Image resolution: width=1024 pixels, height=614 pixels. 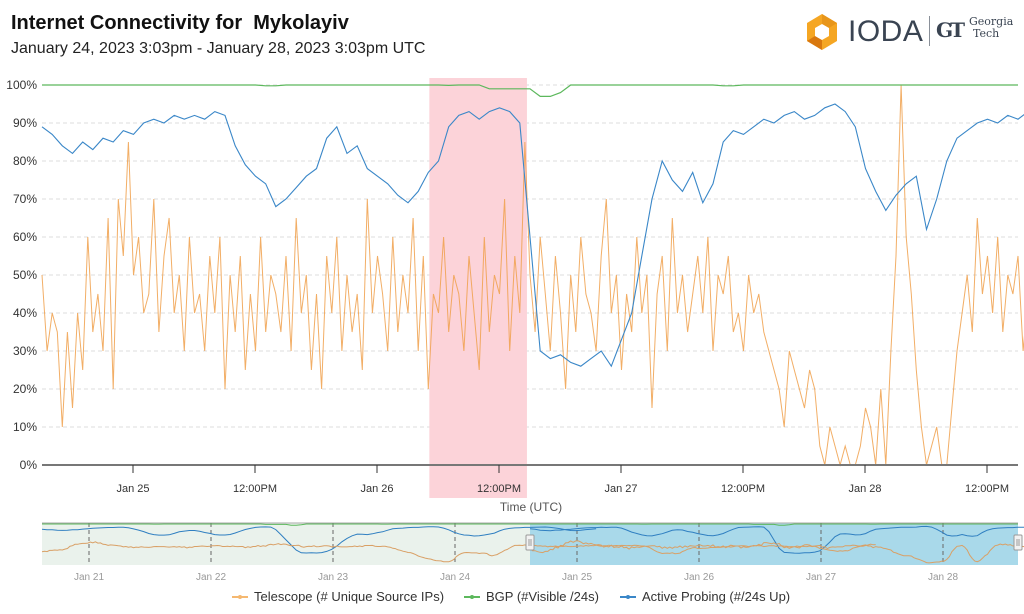 What do you see at coordinates (530, 524) in the screenshot?
I see `navigator-line-bgp` at bounding box center [530, 524].